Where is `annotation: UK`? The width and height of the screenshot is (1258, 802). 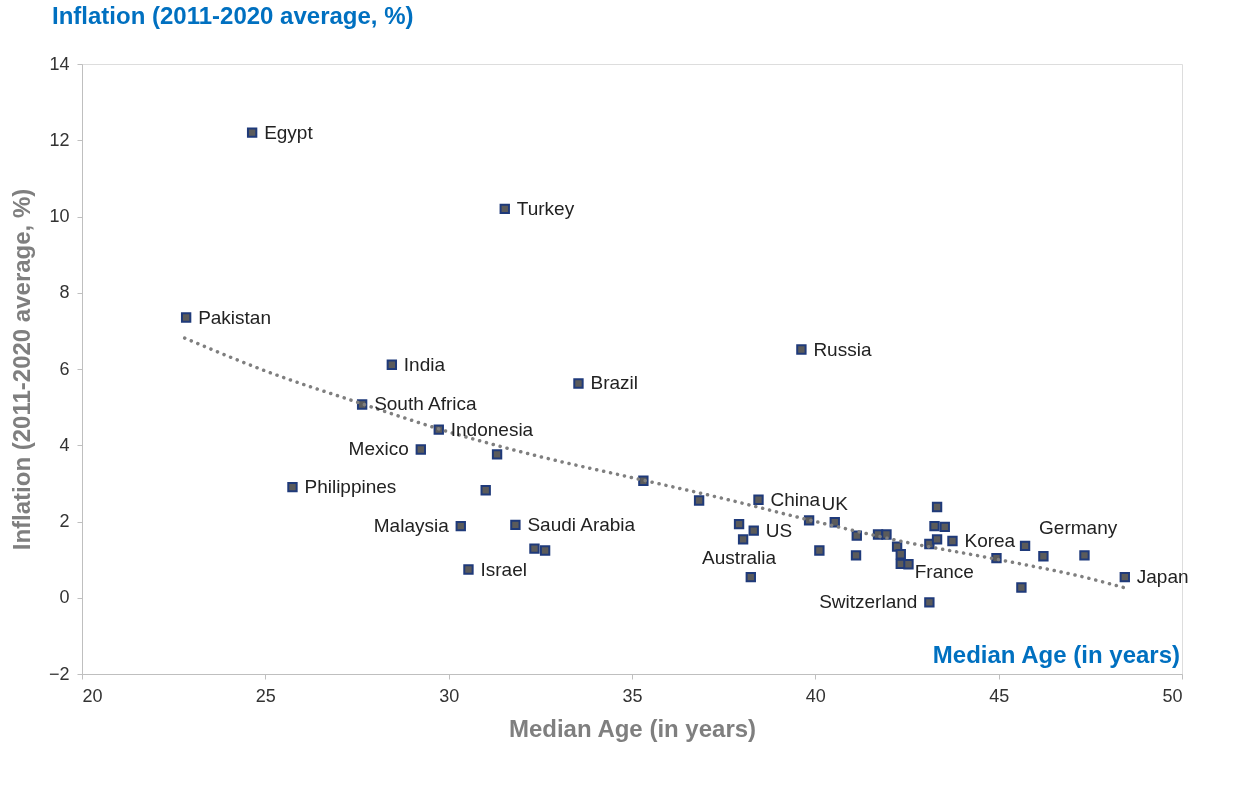 annotation: UK is located at coordinates (835, 504).